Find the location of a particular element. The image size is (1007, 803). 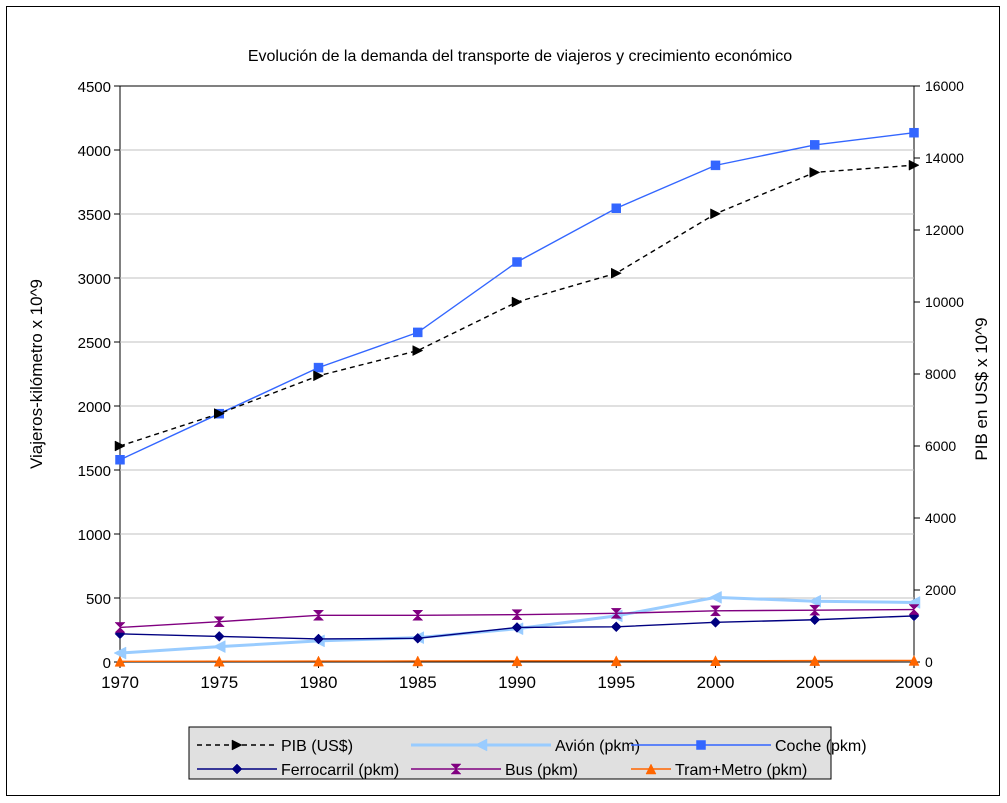

legend-item-coche-pkm: Coche (pkm) is located at coordinates (749, 746).